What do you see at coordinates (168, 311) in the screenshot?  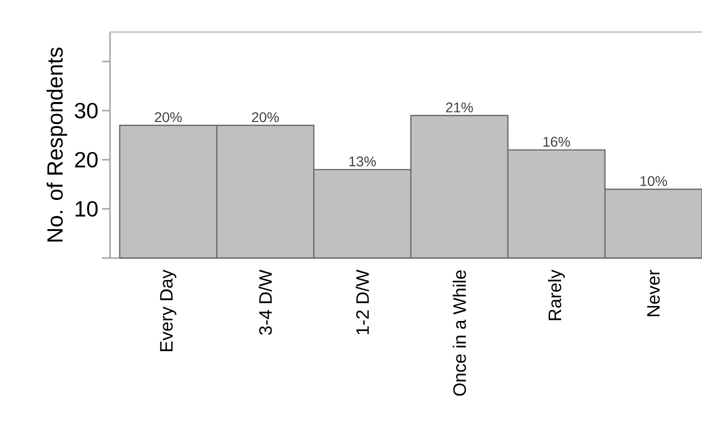 I see `x-tick-label: Every Day` at bounding box center [168, 311].